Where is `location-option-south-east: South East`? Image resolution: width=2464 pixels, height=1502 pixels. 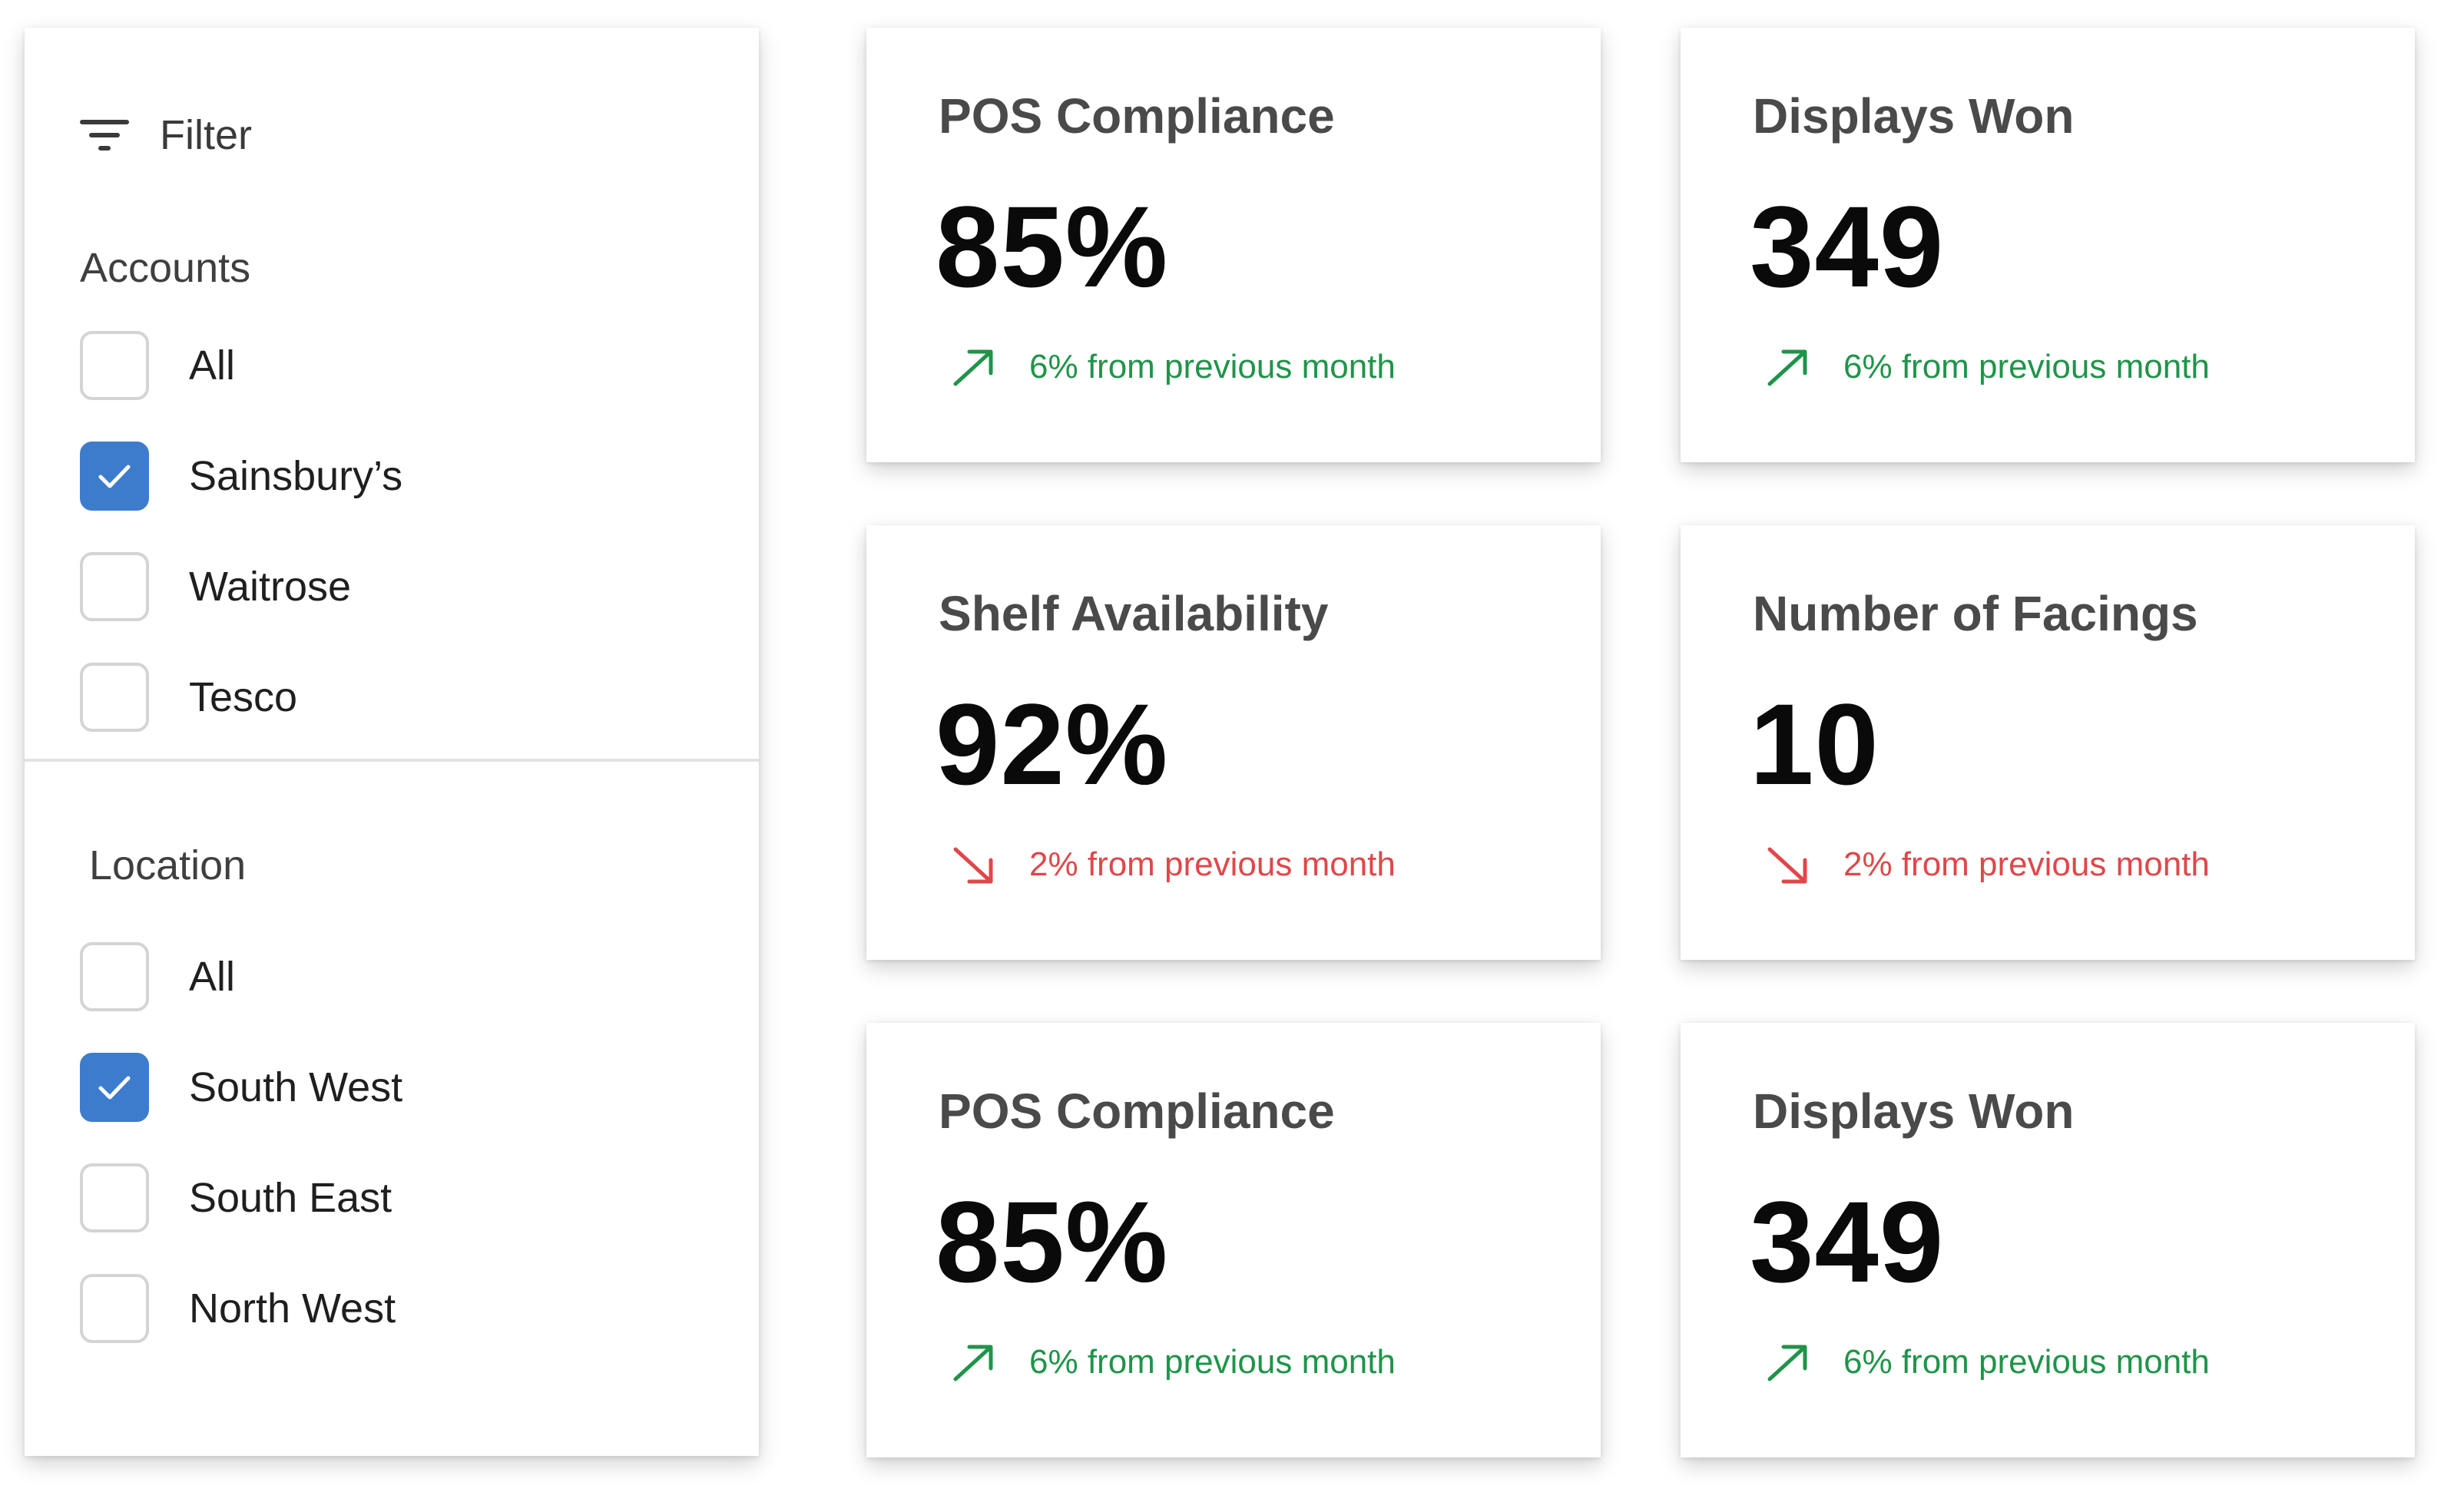
location-option-south-east: South East is located at coordinates (241, 1198).